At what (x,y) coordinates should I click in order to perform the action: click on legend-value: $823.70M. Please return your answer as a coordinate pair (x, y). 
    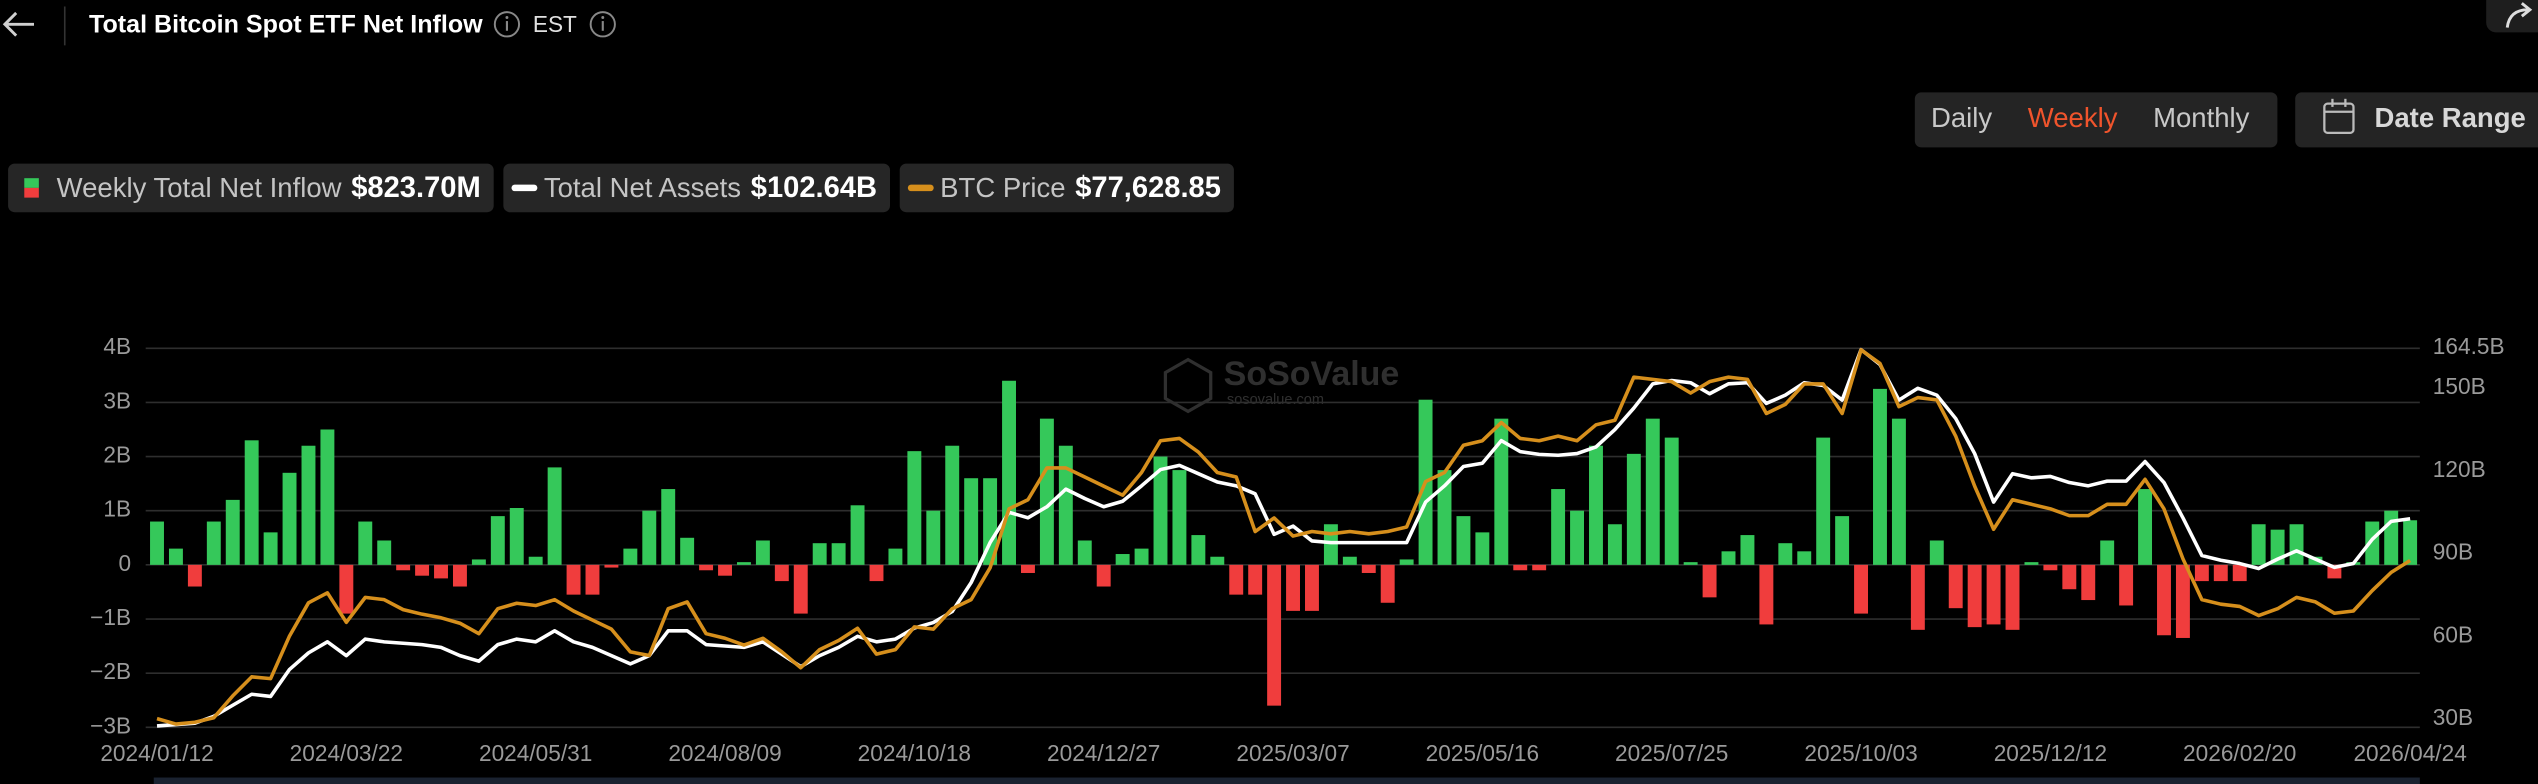
    Looking at the image, I should click on (415, 188).